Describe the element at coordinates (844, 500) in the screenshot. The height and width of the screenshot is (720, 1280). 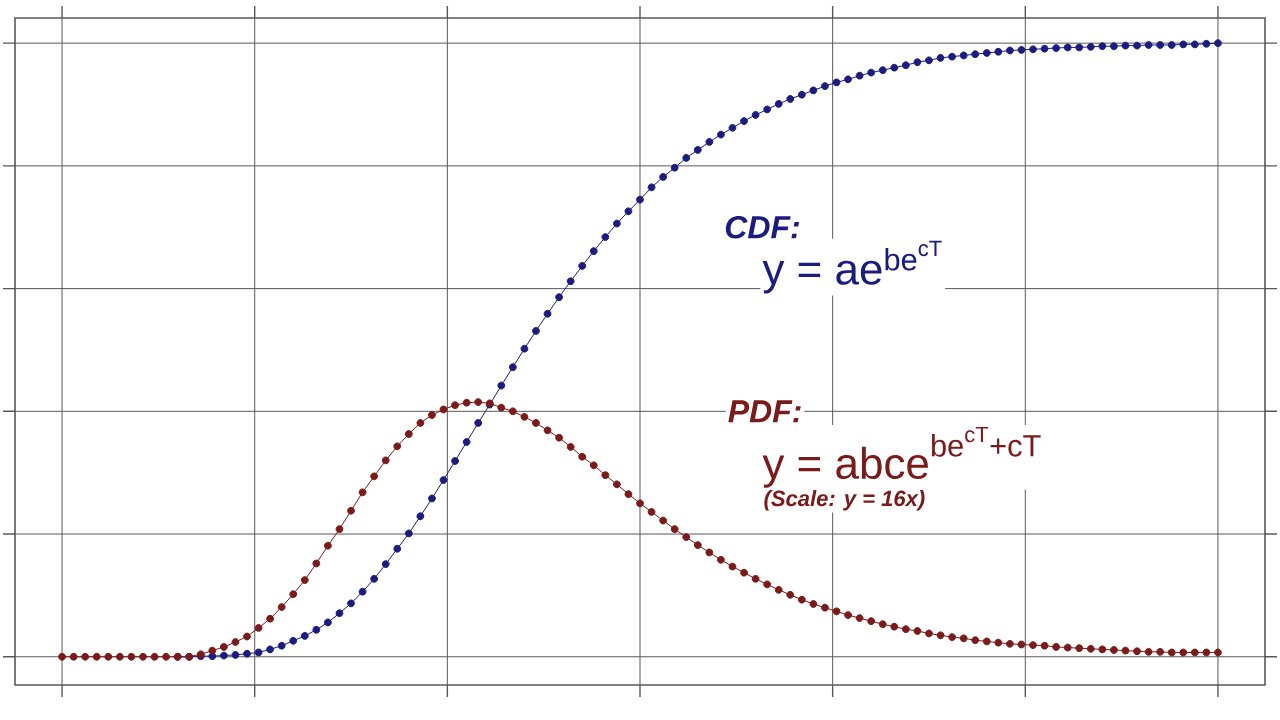
I see `annotation: (Scale: y = 16x)` at that location.